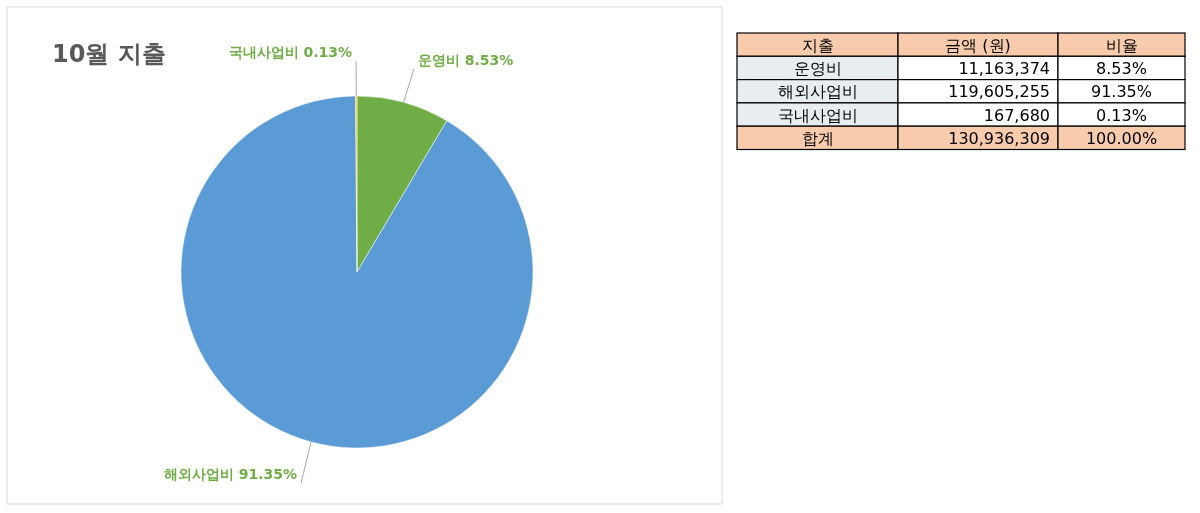 The height and width of the screenshot is (513, 1200). Describe the element at coordinates (999, 92) in the screenshot. I see `data-label: 119,605,255` at that location.